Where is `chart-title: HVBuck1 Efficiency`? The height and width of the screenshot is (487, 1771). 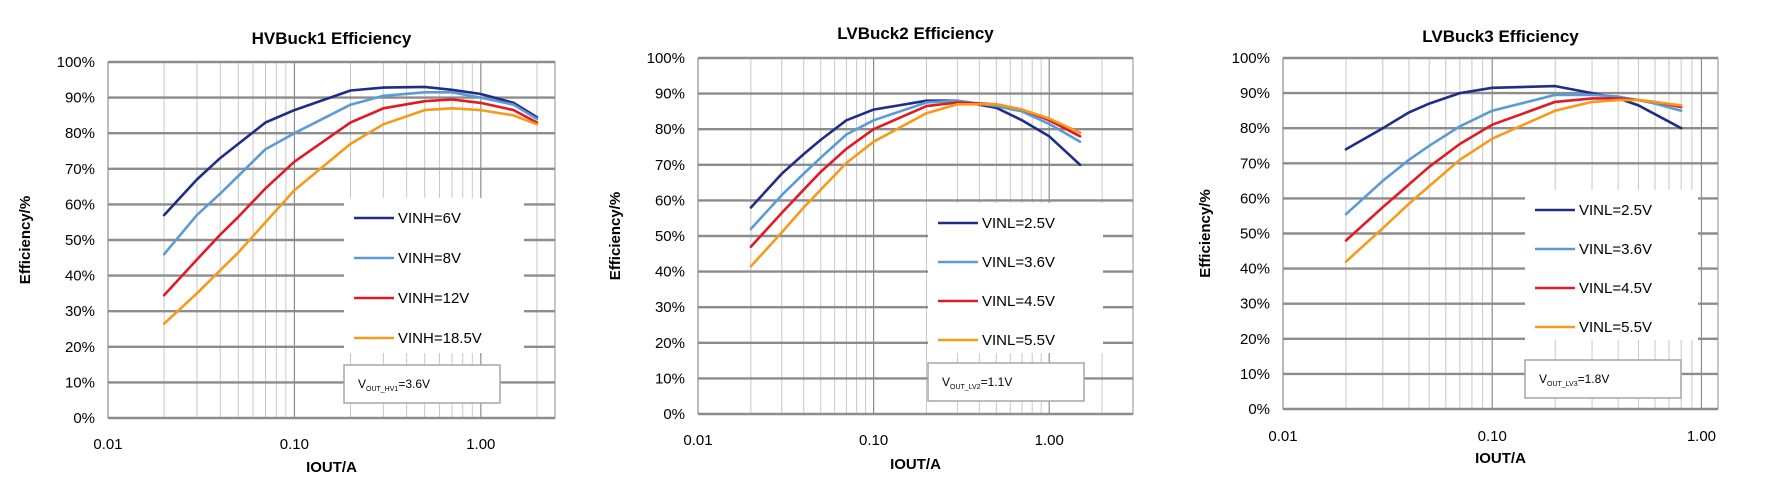
chart-title: HVBuck1 Efficiency is located at coordinates (332, 38).